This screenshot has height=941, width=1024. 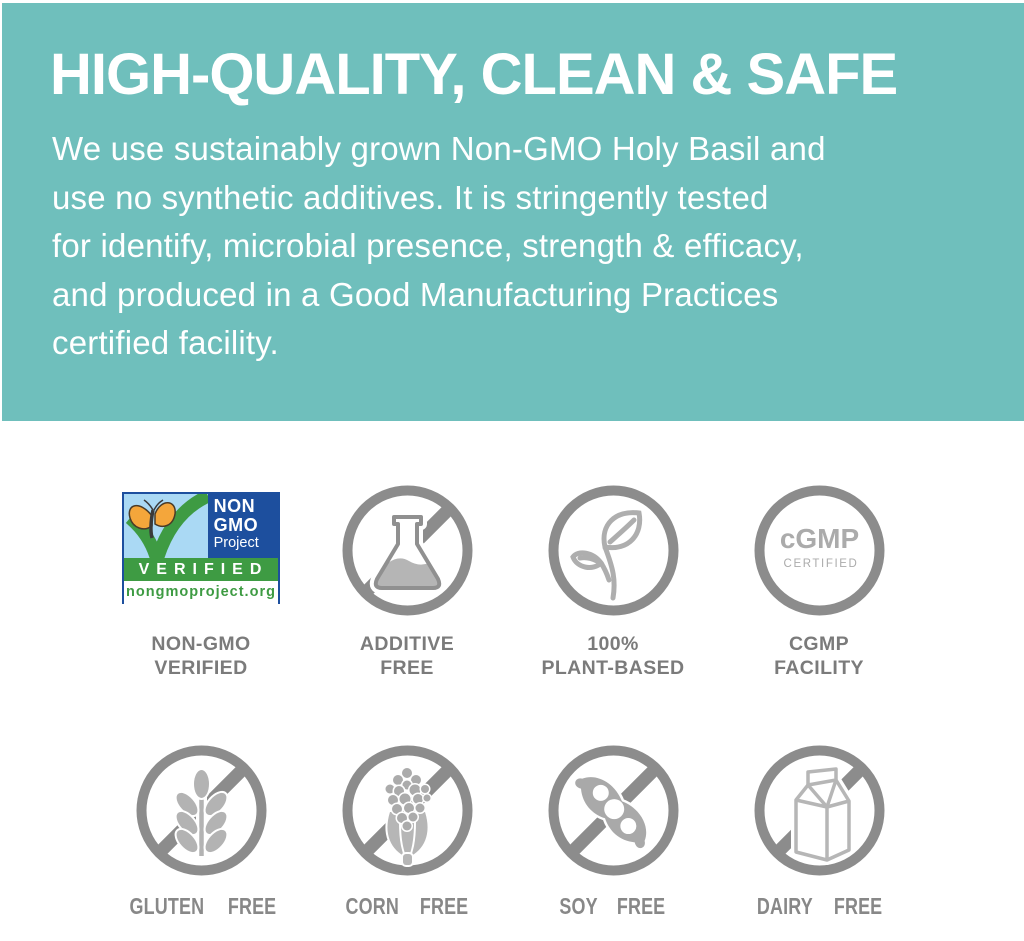 What do you see at coordinates (613, 550) in the screenshot?
I see `plant-sprout-icon` at bounding box center [613, 550].